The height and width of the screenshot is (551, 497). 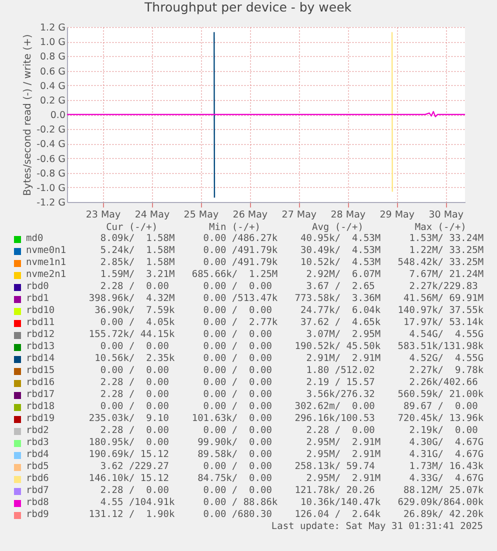 What do you see at coordinates (291, 263) in the screenshot?
I see `text: 2.85k/ 1.58M 0.00 /491.79k 10.52k/ 4.53M 548.42k/ 33.25M` at bounding box center [291, 263].